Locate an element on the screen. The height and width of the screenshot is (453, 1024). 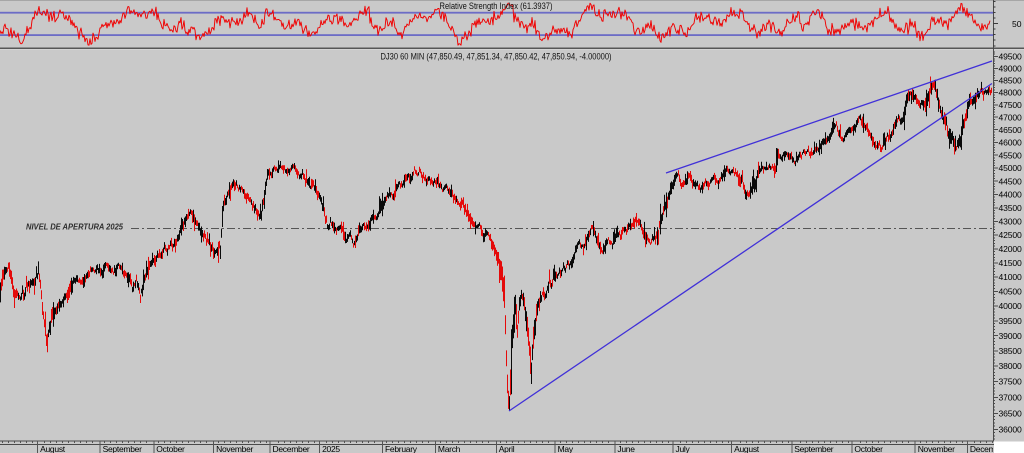
svg-text: February is located at coordinates (401, 448).